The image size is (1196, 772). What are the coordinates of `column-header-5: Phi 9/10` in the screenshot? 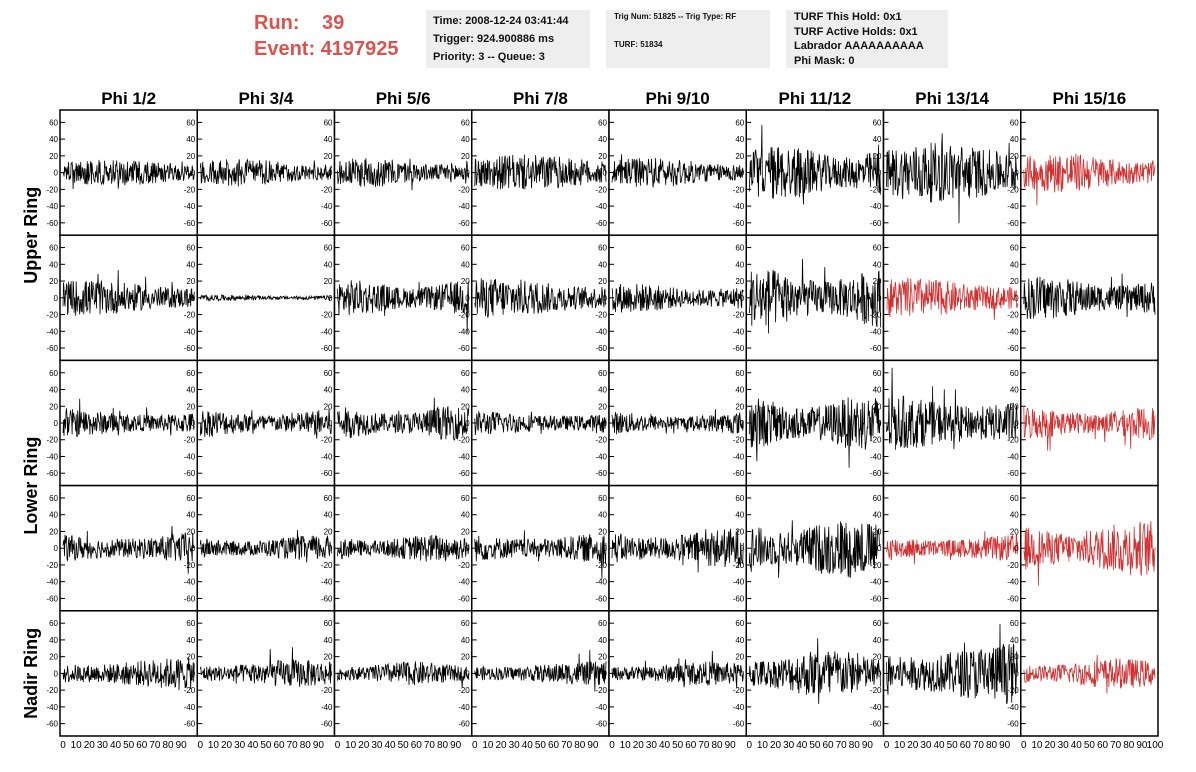 It's located at (677, 98).